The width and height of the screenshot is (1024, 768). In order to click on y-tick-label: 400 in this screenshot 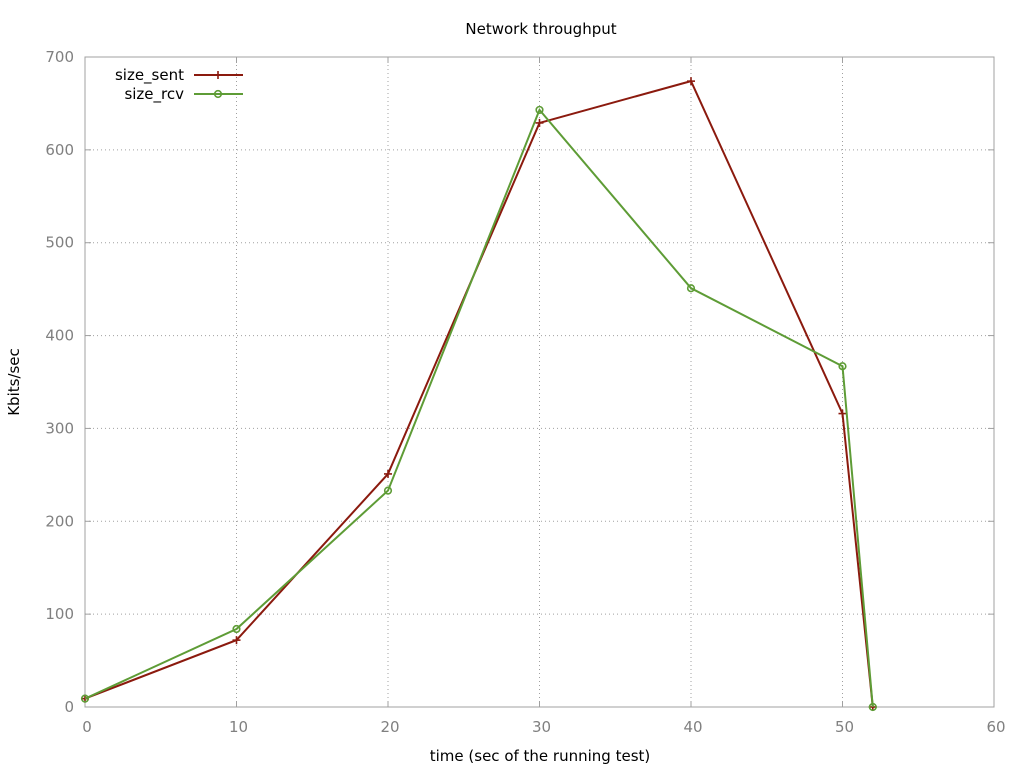, I will do `click(59, 336)`.